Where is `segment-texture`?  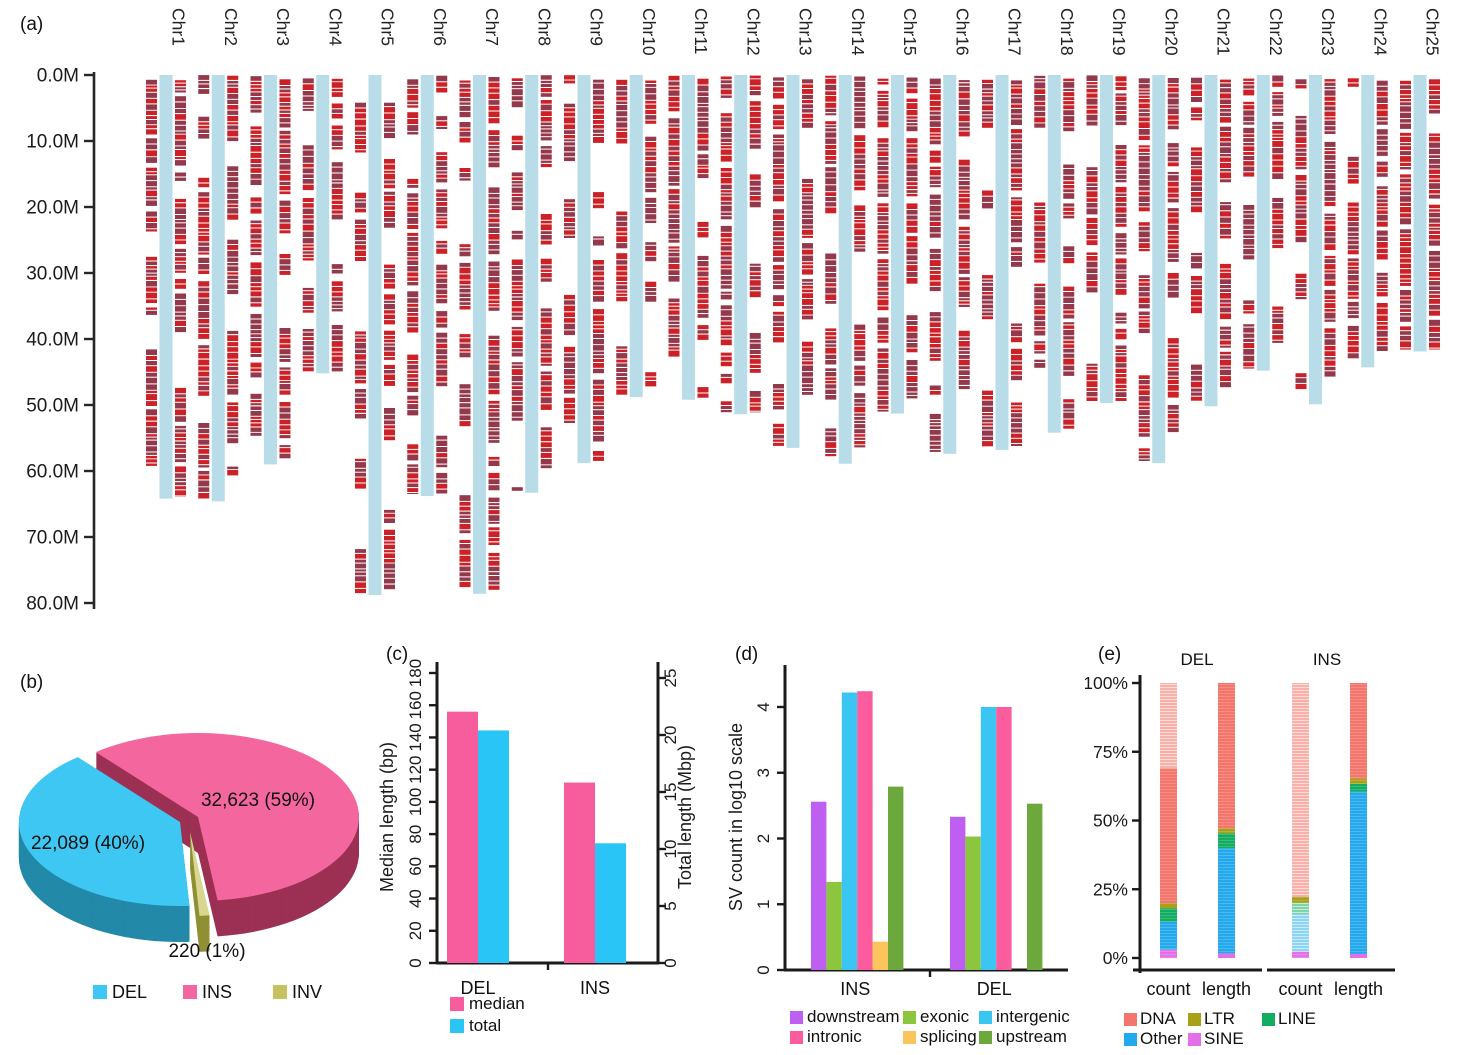
segment-texture is located at coordinates (1168, 954).